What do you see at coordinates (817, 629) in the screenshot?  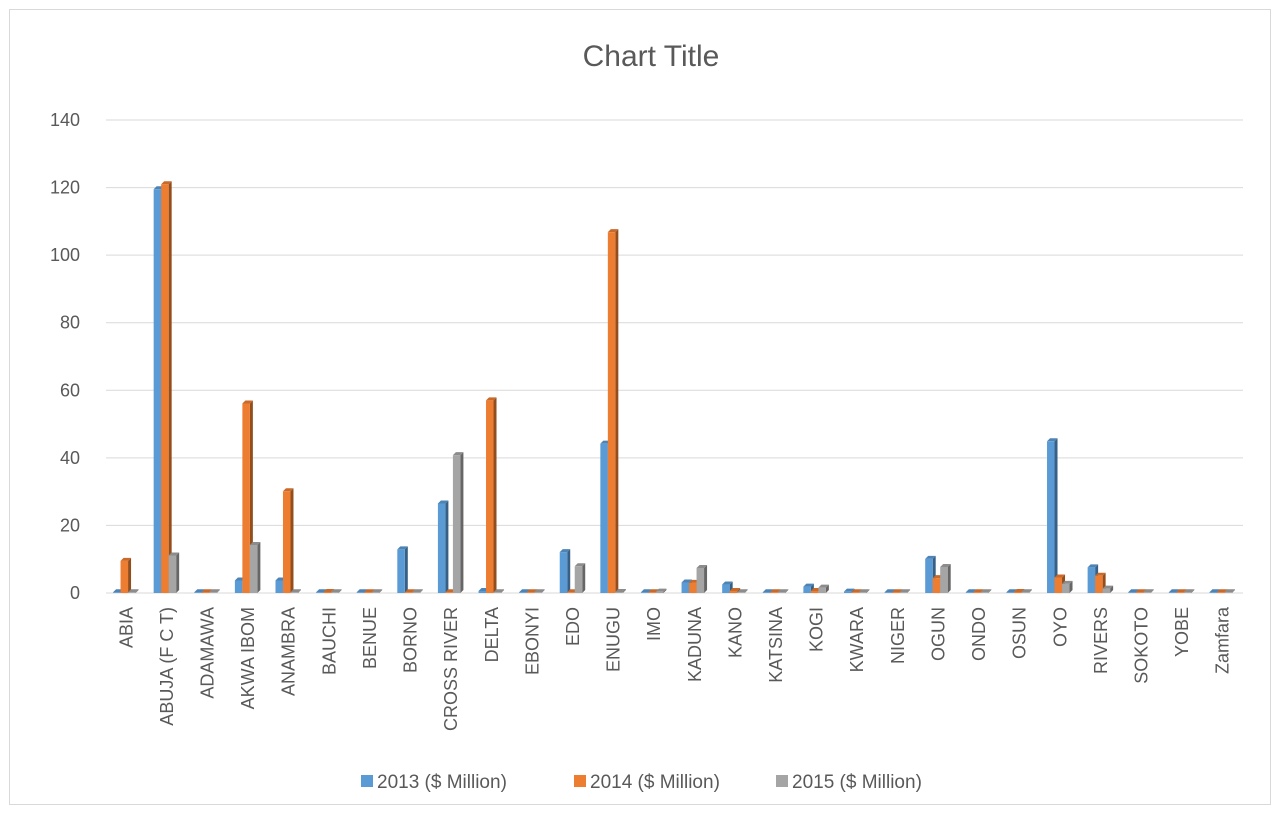 I see `x-tick-label: KOGI` at bounding box center [817, 629].